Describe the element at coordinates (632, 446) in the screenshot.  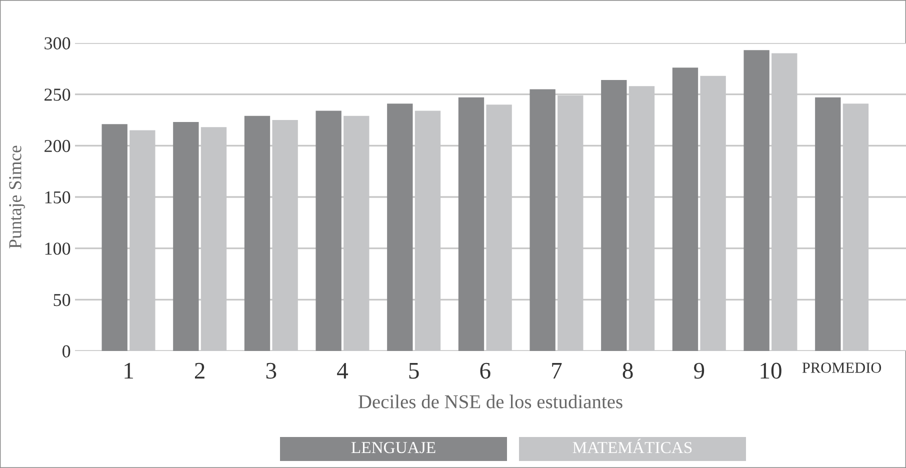
I see `text: MATEMÁTICAS` at that location.